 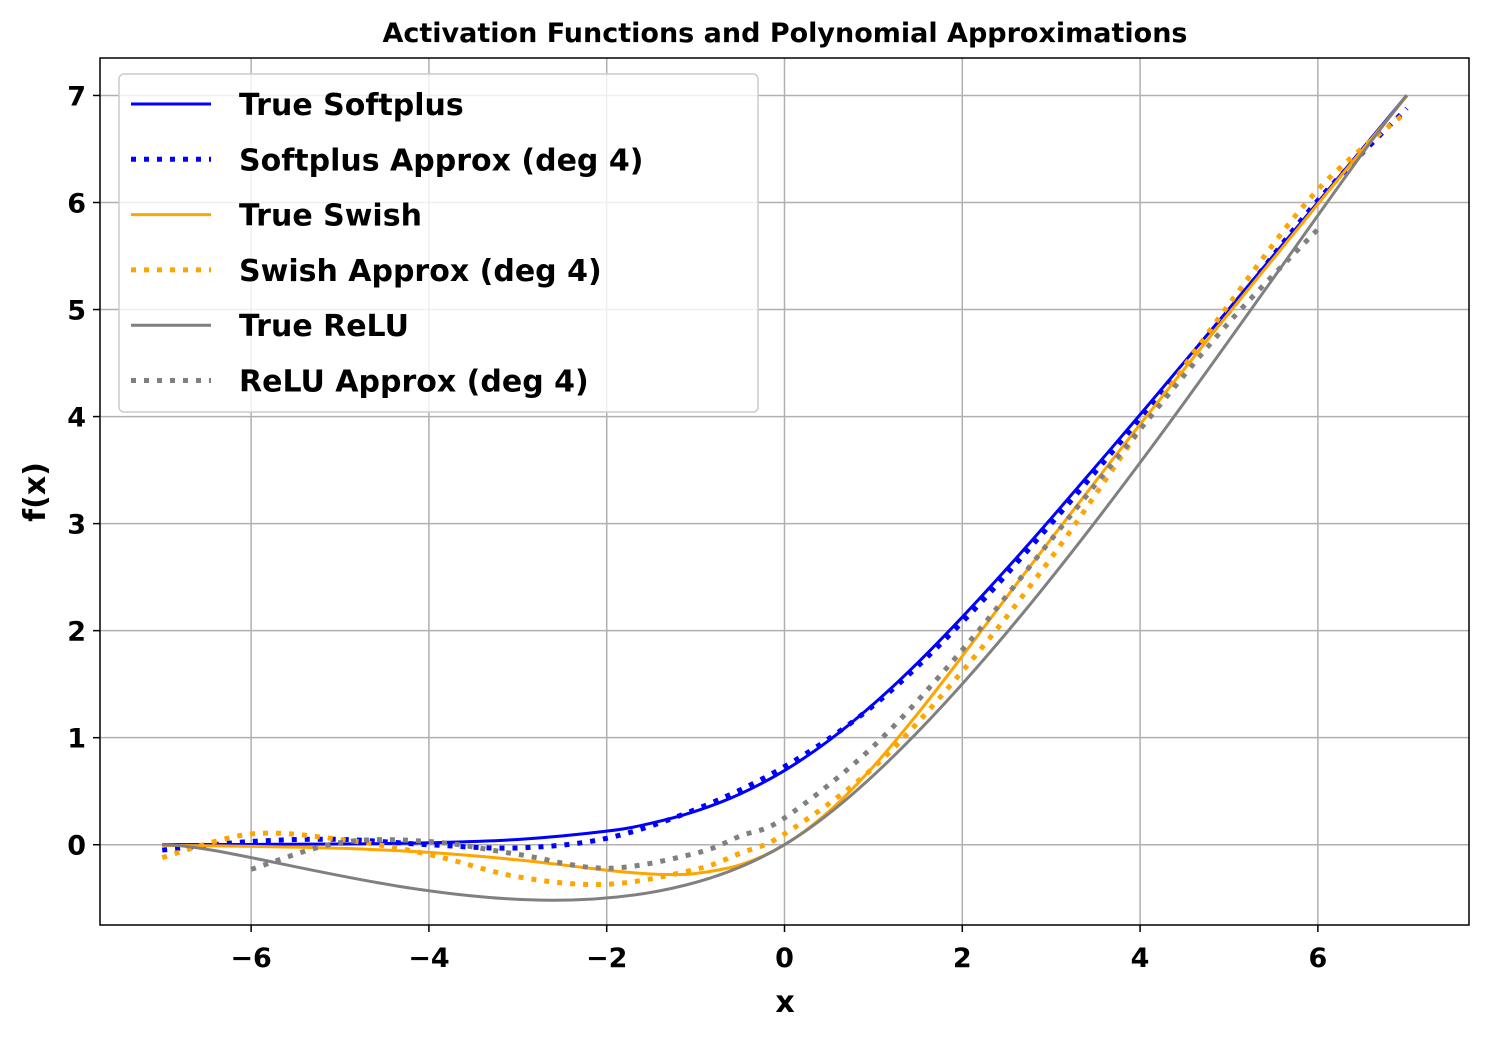 What do you see at coordinates (351, 105) in the screenshot?
I see `legend-label-true-softplus: True Softplus` at bounding box center [351, 105].